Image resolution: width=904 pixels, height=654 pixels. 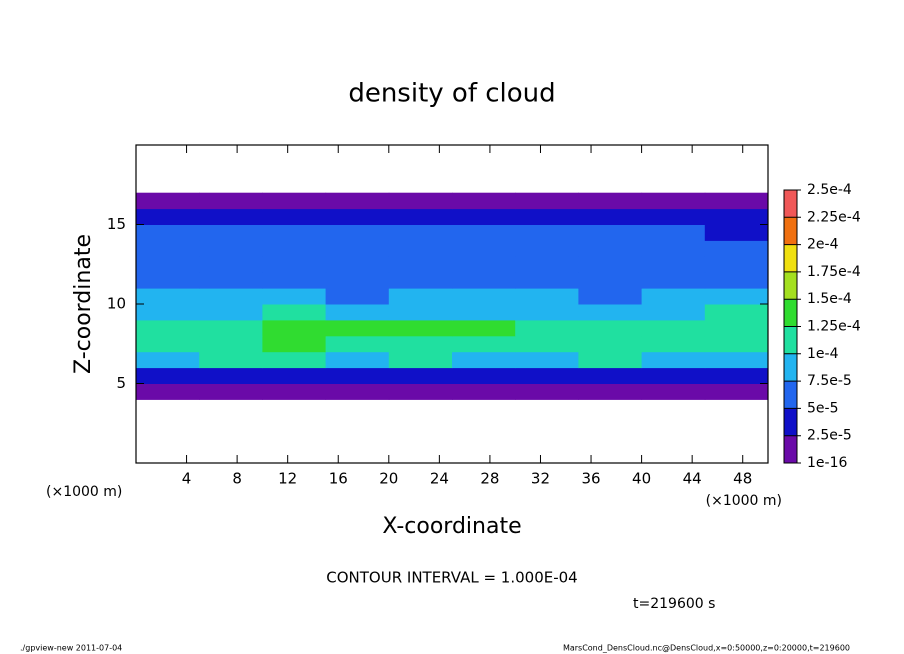 I want to click on x-tick-label: 16, so click(x=338, y=479).